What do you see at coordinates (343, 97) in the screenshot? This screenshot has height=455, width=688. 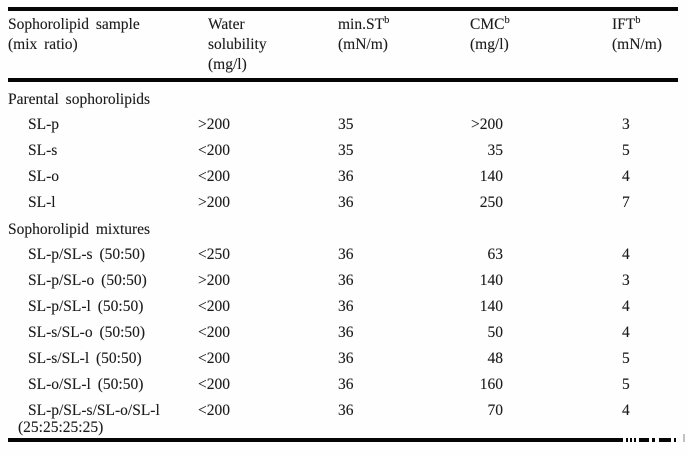 I see `section-header-parental: Parental sophorolipids` at bounding box center [343, 97].